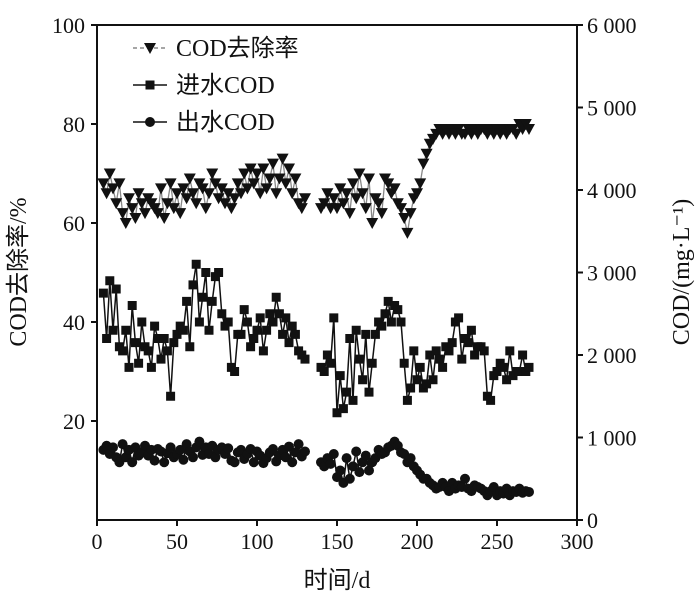  I want to click on y-right-tick-label: 4 000, so click(612, 190).